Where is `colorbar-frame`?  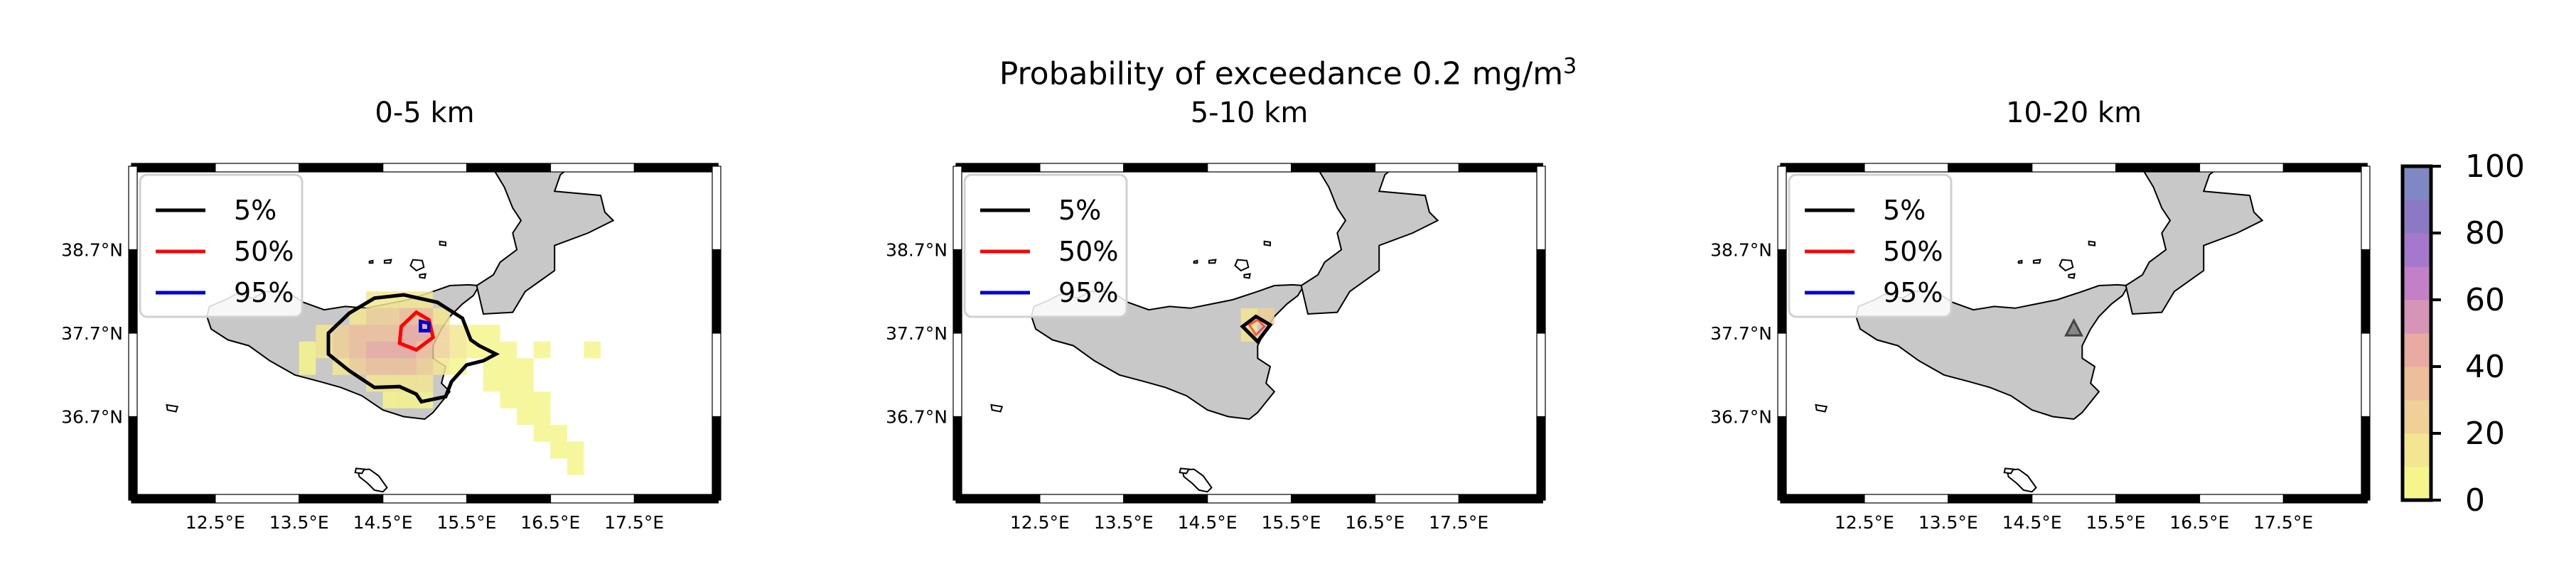
colorbar-frame is located at coordinates (2416, 333).